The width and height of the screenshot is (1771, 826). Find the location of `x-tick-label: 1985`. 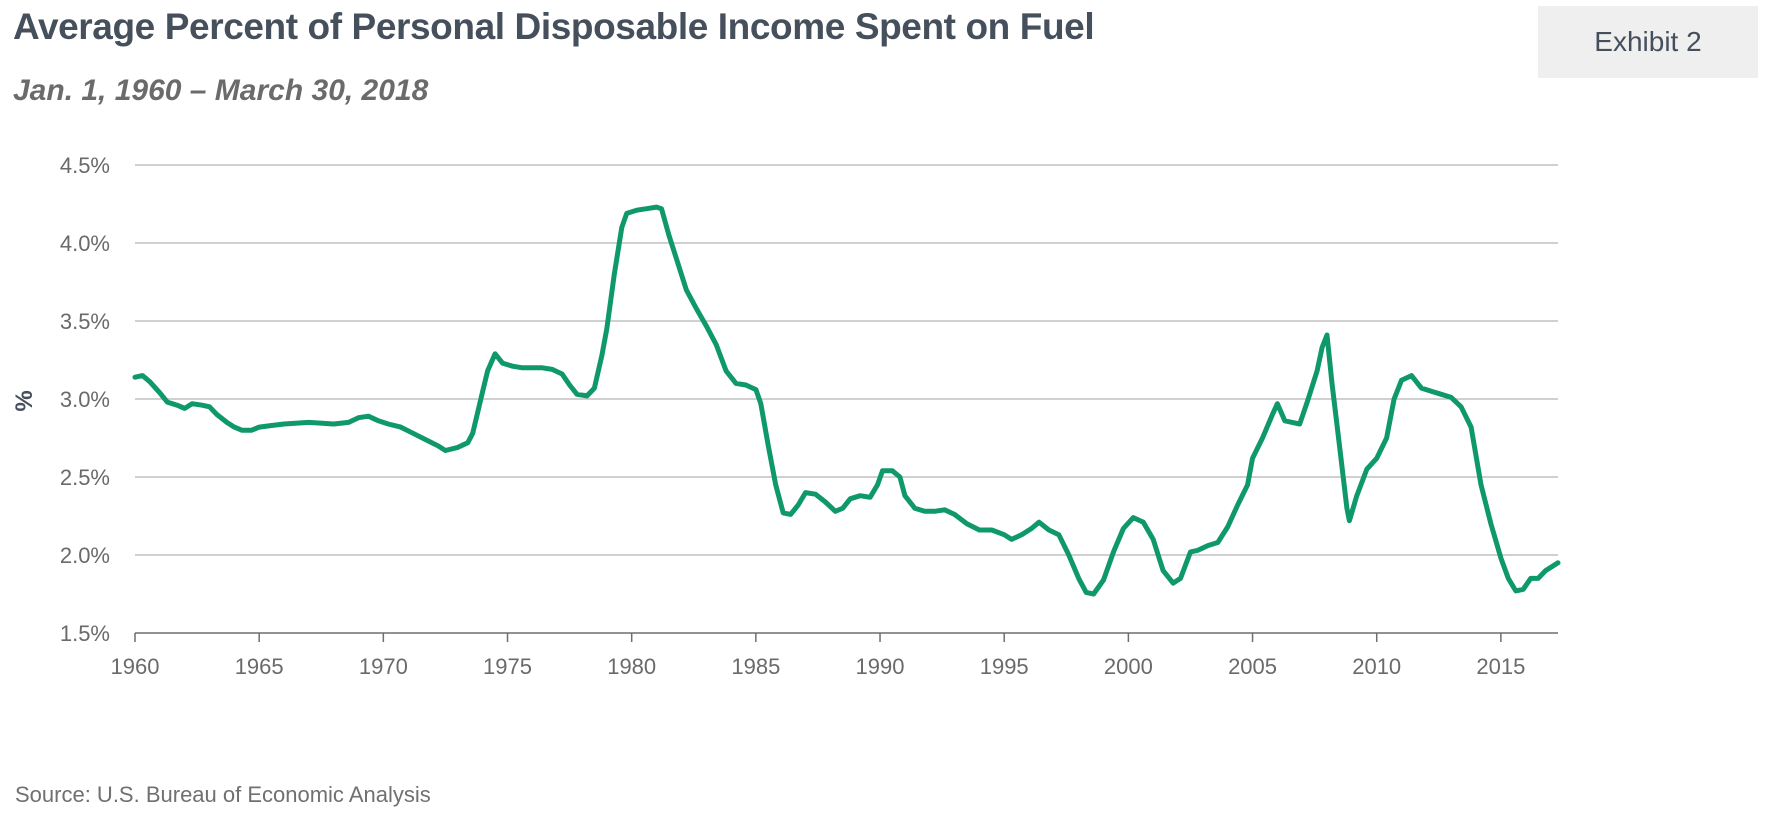

x-tick-label: 1985 is located at coordinates (755, 666).